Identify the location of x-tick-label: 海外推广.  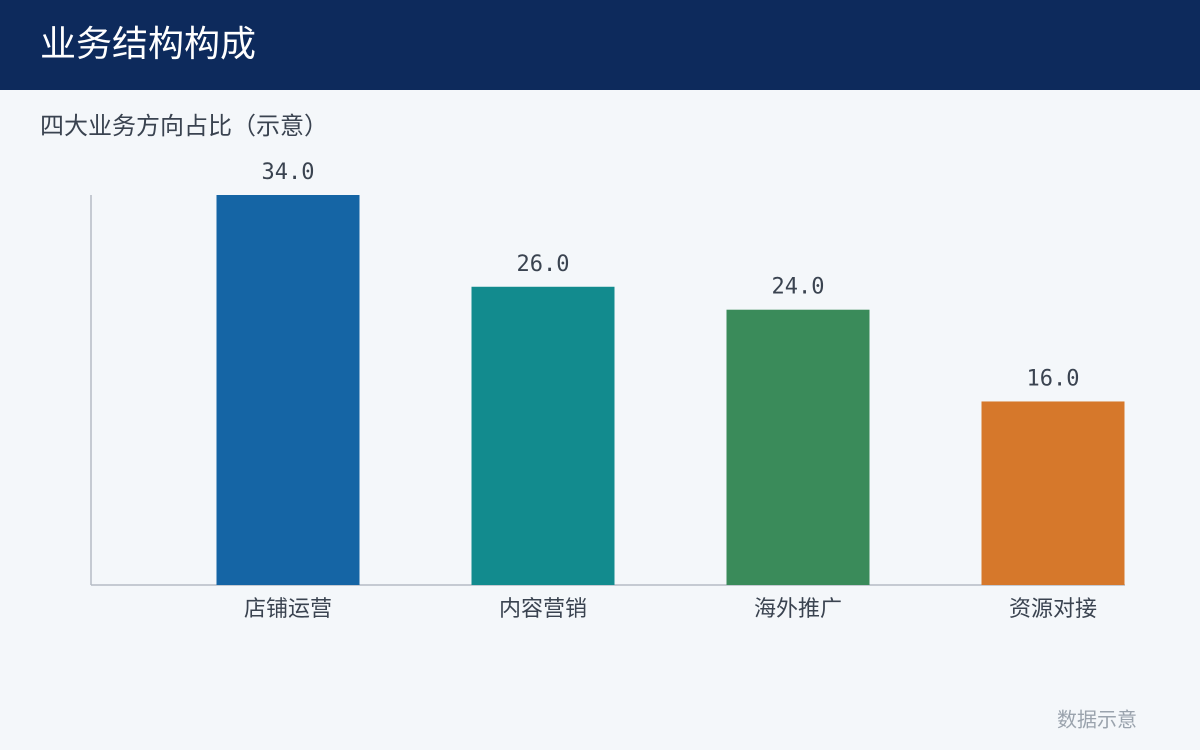
(798, 609).